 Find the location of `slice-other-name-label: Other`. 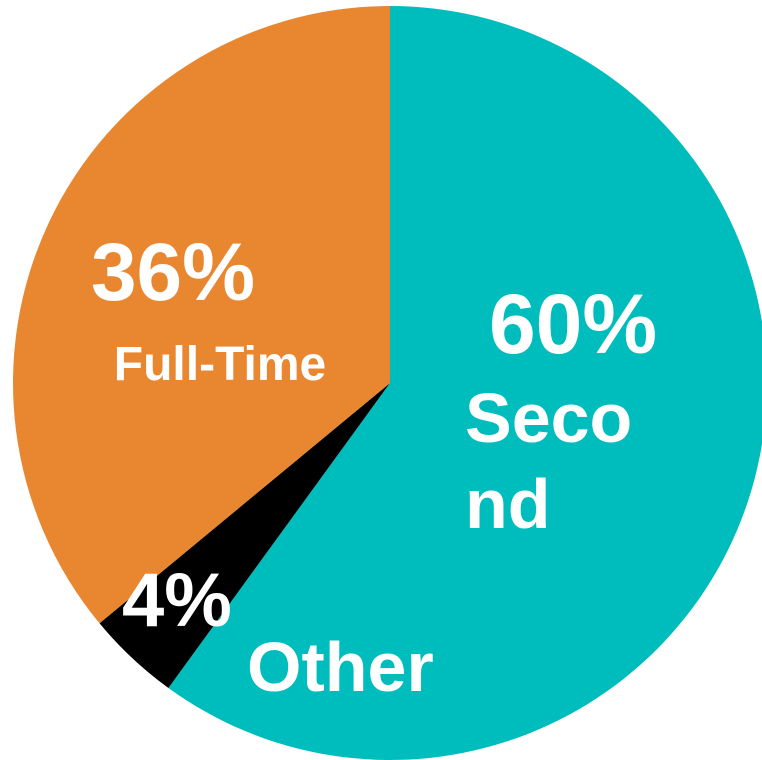

slice-other-name-label: Other is located at coordinates (340, 667).